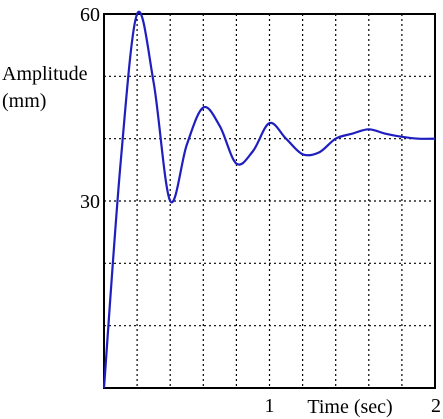 This screenshot has height=419, width=443. Describe the element at coordinates (349, 407) in the screenshot. I see `x-axis-label: Time (sec)` at that location.